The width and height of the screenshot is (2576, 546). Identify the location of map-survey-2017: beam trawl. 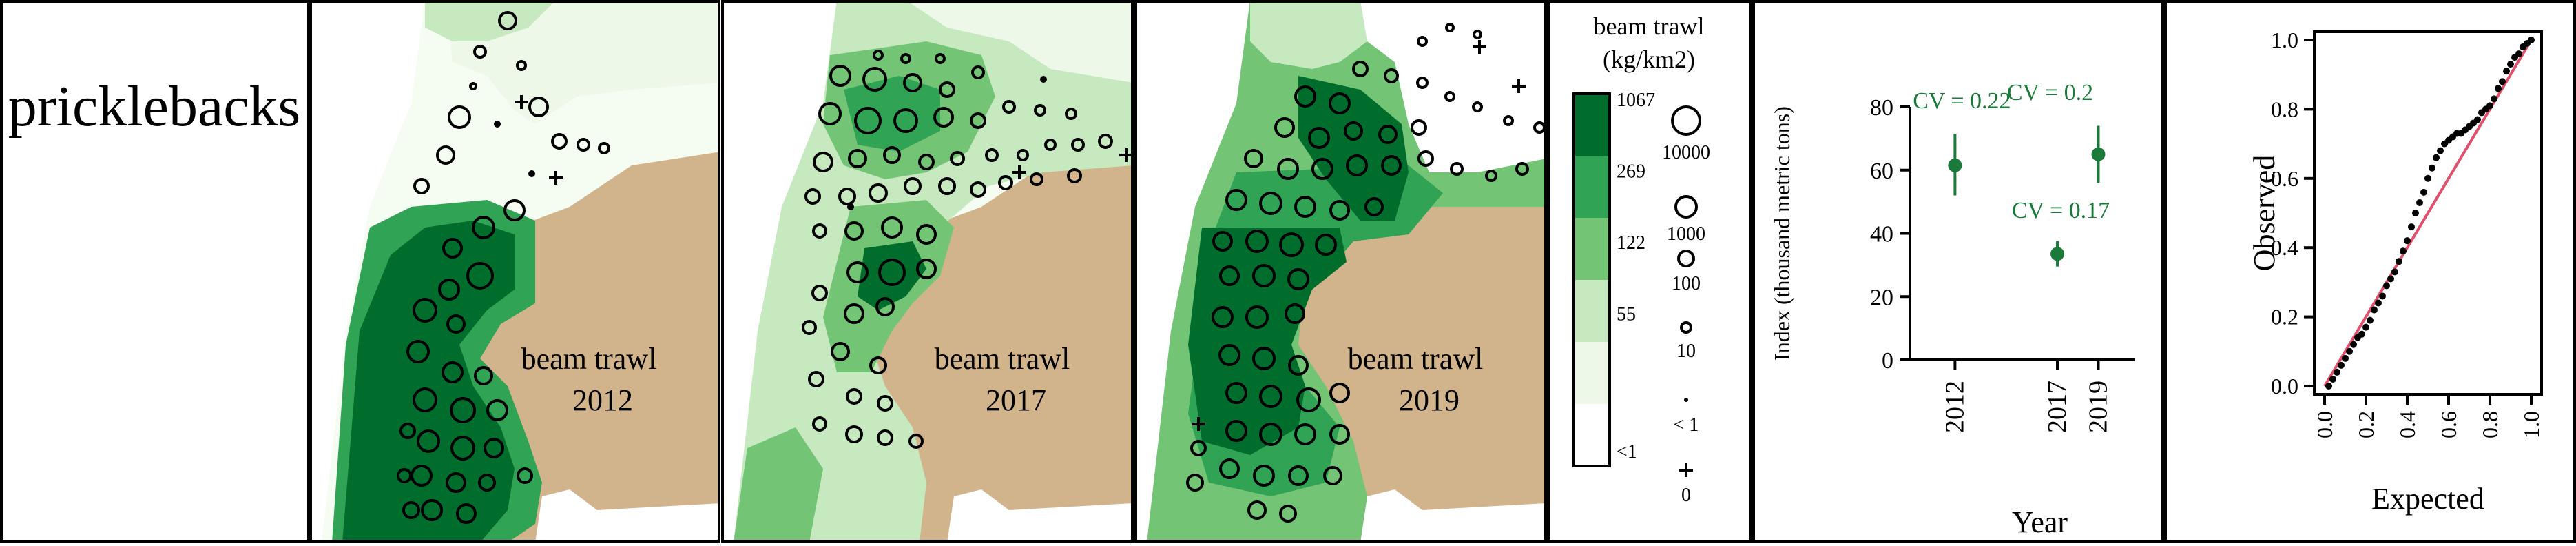
(1002, 359).